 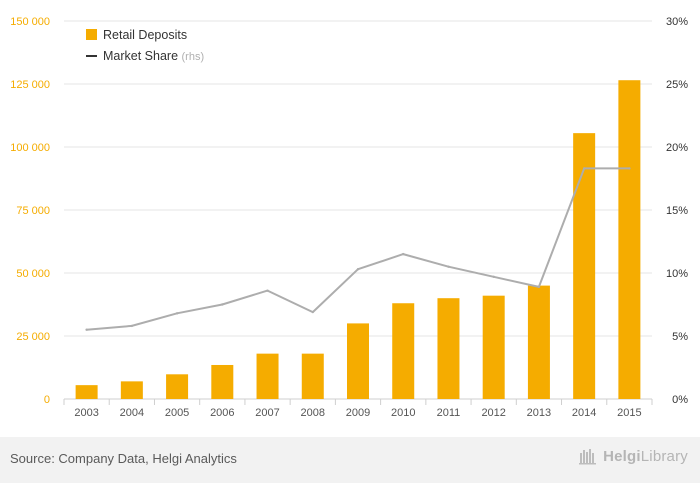 I want to click on x-tick-label: 2010, so click(x=403, y=413).